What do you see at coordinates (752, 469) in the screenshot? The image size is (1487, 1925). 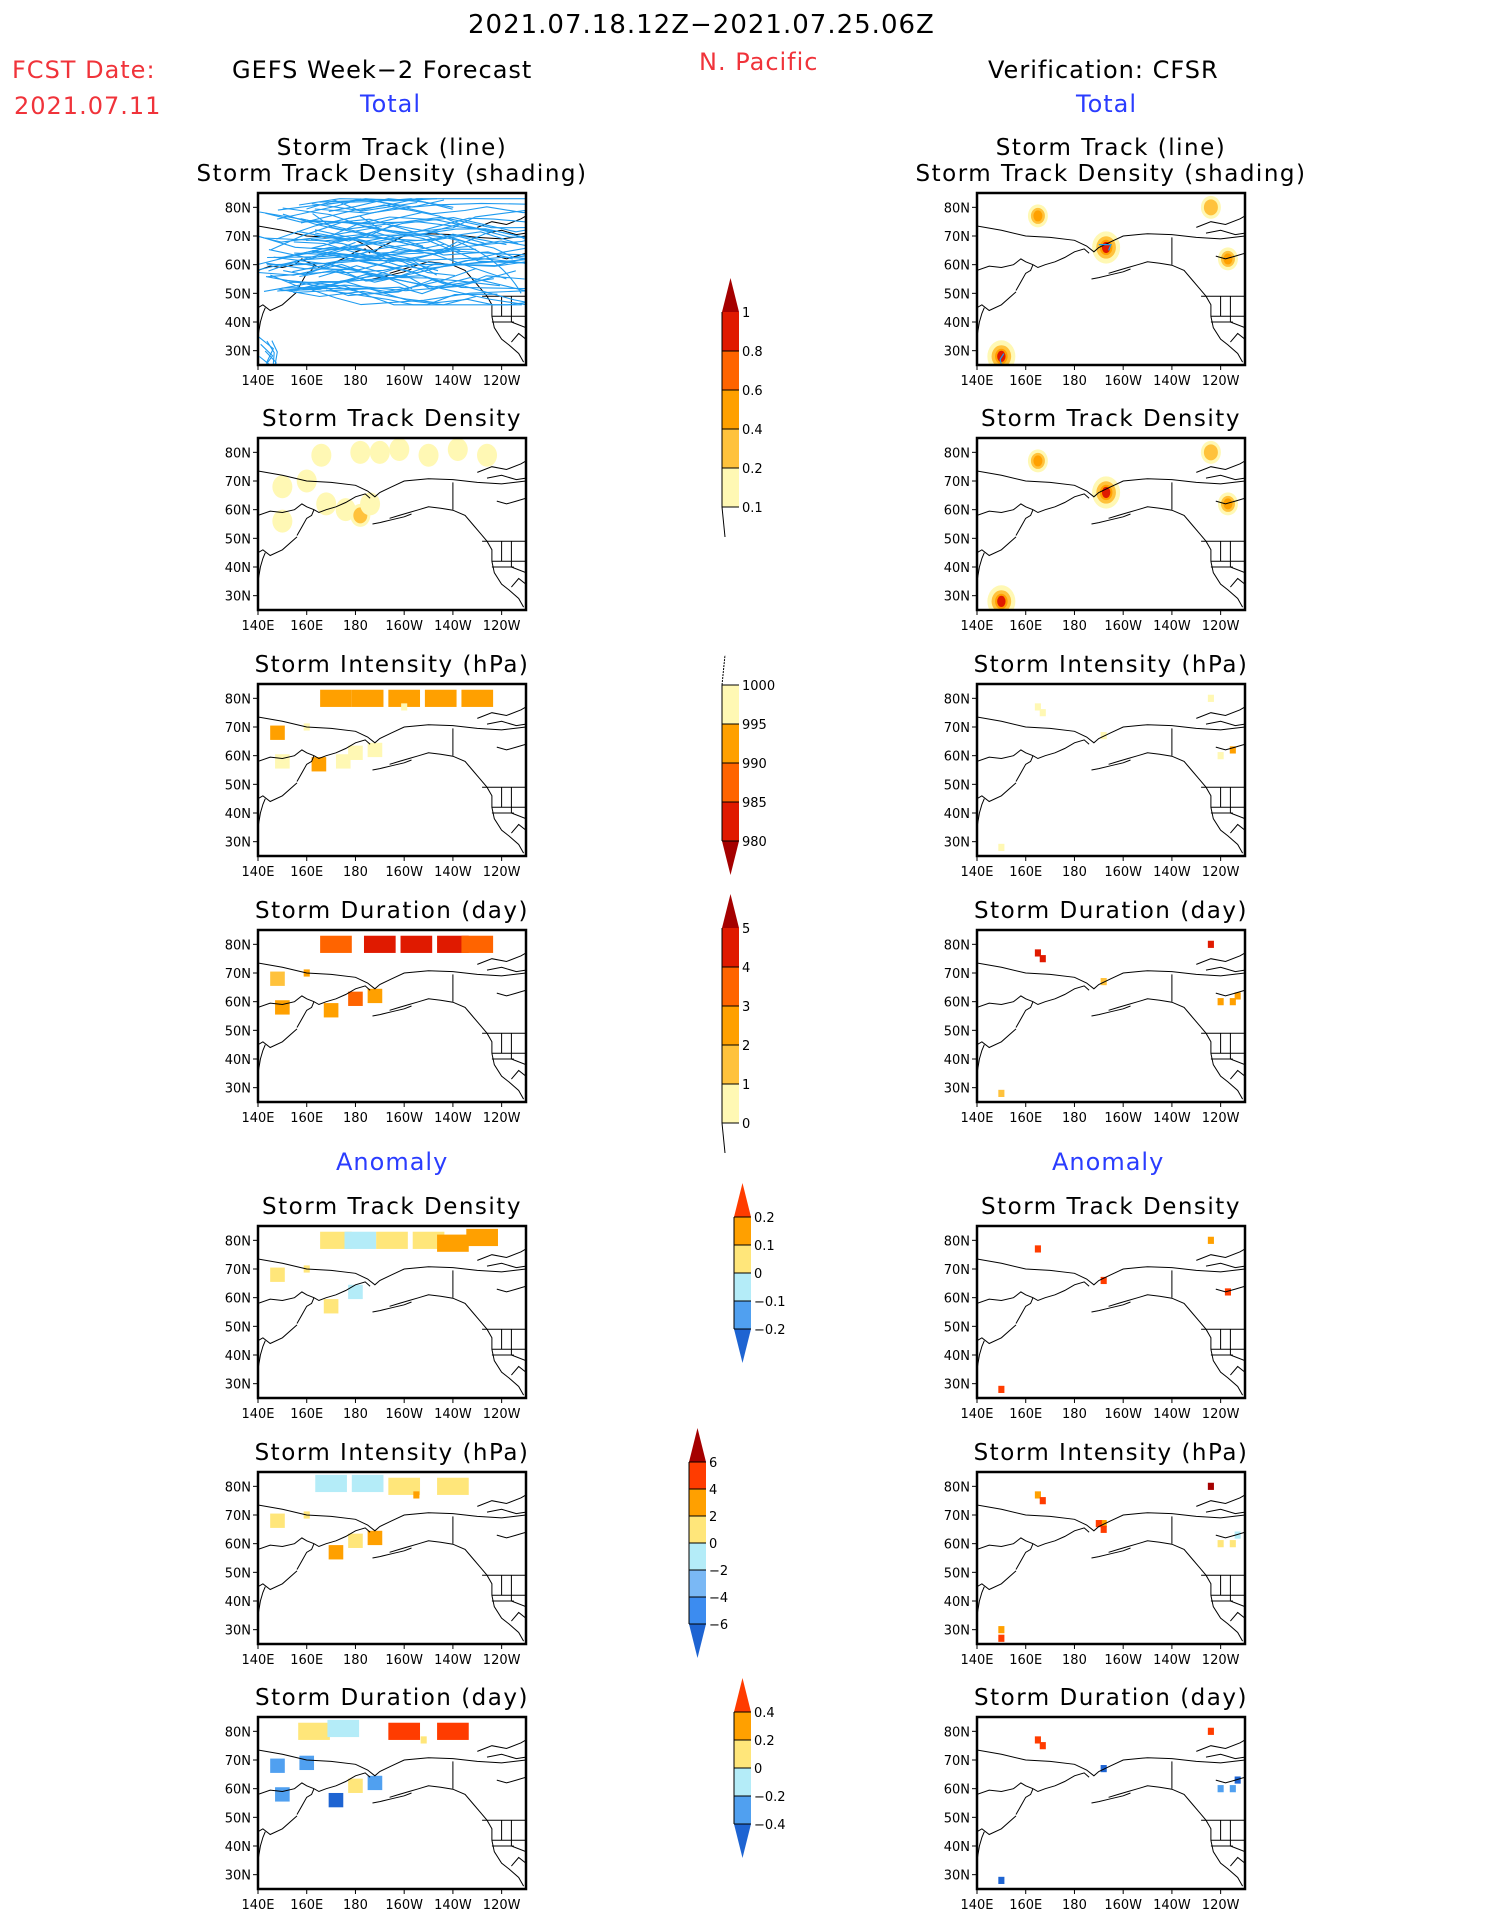 I see `colorbar-label: 0.2` at bounding box center [752, 469].